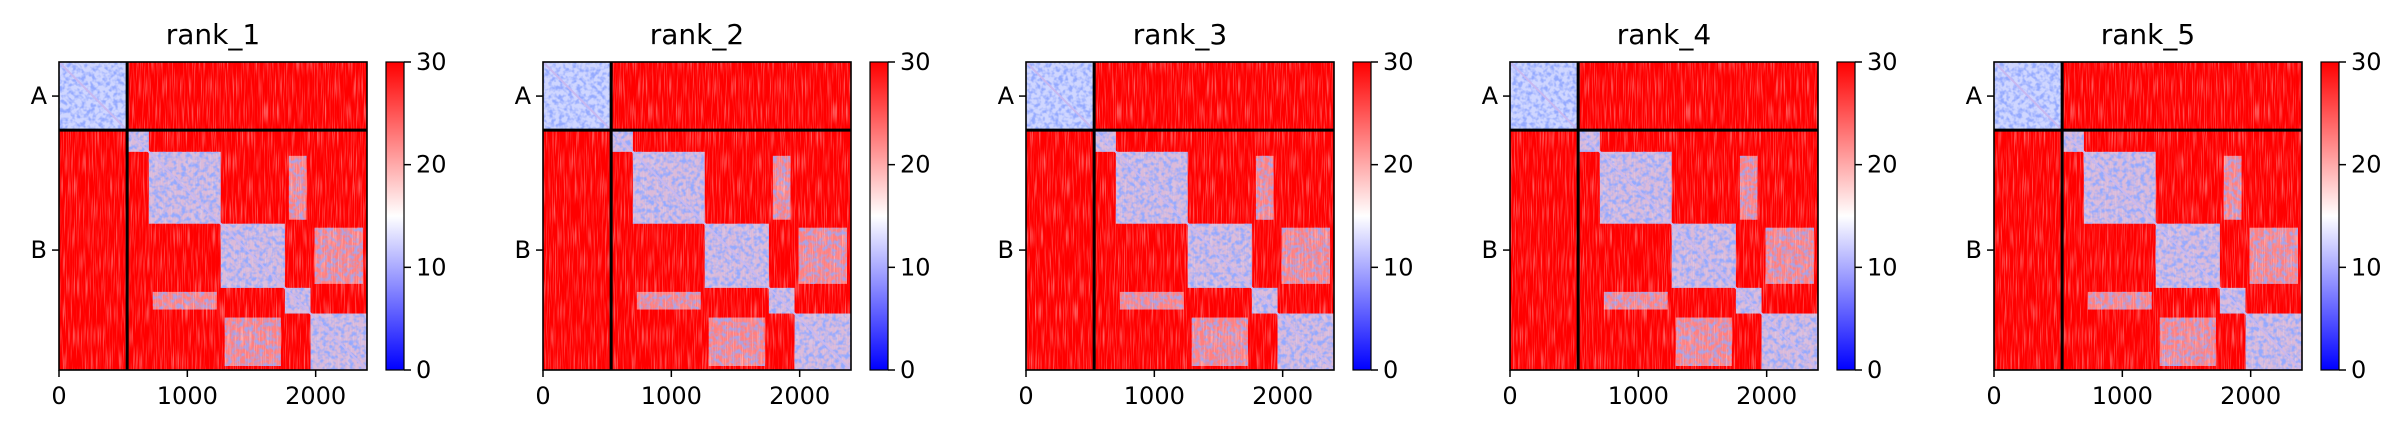 Image resolution: width=2400 pixels, height=438 pixels. Describe the element at coordinates (213, 34) in the screenshot. I see `panel-title: rank_1` at that location.